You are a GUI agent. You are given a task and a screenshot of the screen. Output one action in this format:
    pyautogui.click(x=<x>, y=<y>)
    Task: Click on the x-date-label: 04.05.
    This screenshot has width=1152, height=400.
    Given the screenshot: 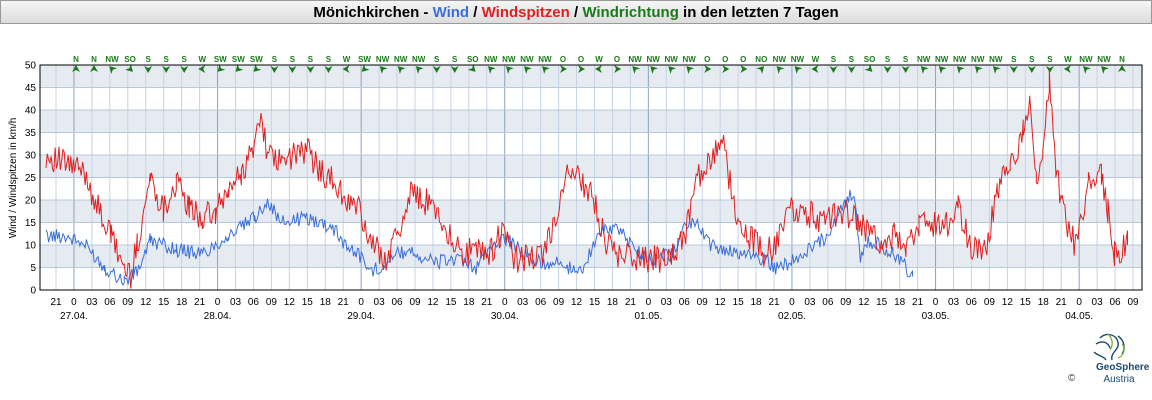 What is the action you would take?
    pyautogui.click(x=1079, y=316)
    